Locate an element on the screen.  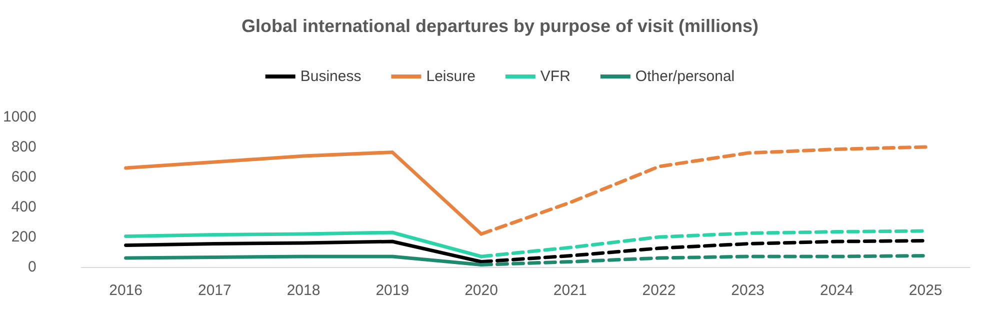
x-tick-label: 2023 is located at coordinates (748, 290).